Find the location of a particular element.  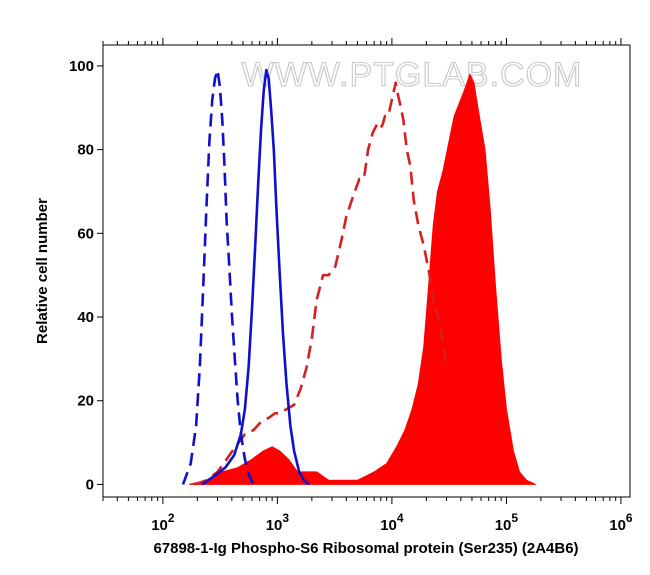

x-tick-label: 10⁶ is located at coordinates (621, 522).